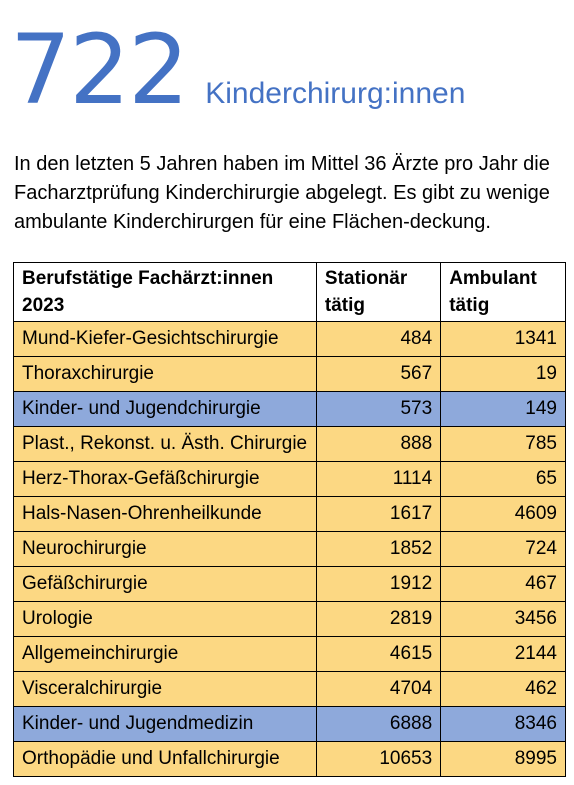 The height and width of the screenshot is (785, 574). Describe the element at coordinates (503, 444) in the screenshot. I see `ambulatory-count-cell: 785` at that location.